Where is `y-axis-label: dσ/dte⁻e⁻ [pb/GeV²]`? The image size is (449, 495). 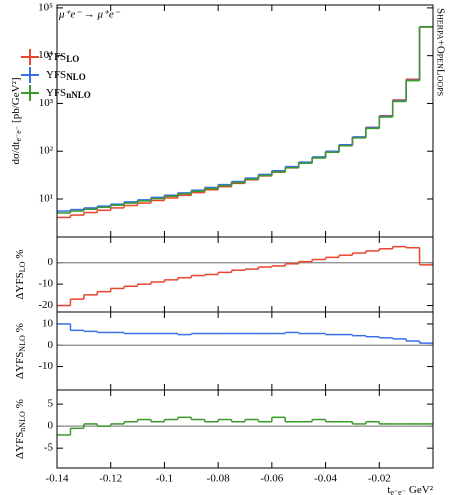 y-axis-label: dσ/dte⁻e⁻ [pb/GeV²] is located at coordinates (16, 120).